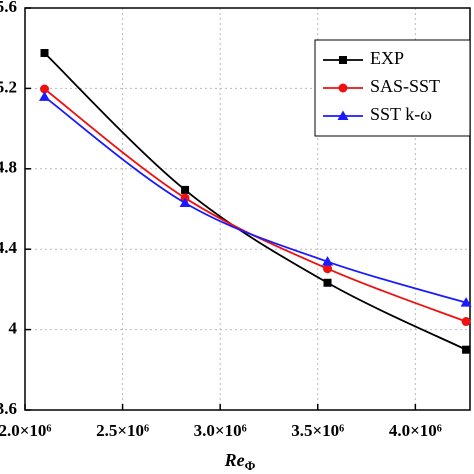 This screenshot has height=474, width=474. Describe the element at coordinates (8, 167) in the screenshot. I see `y-tick-label: 4.8` at that location.